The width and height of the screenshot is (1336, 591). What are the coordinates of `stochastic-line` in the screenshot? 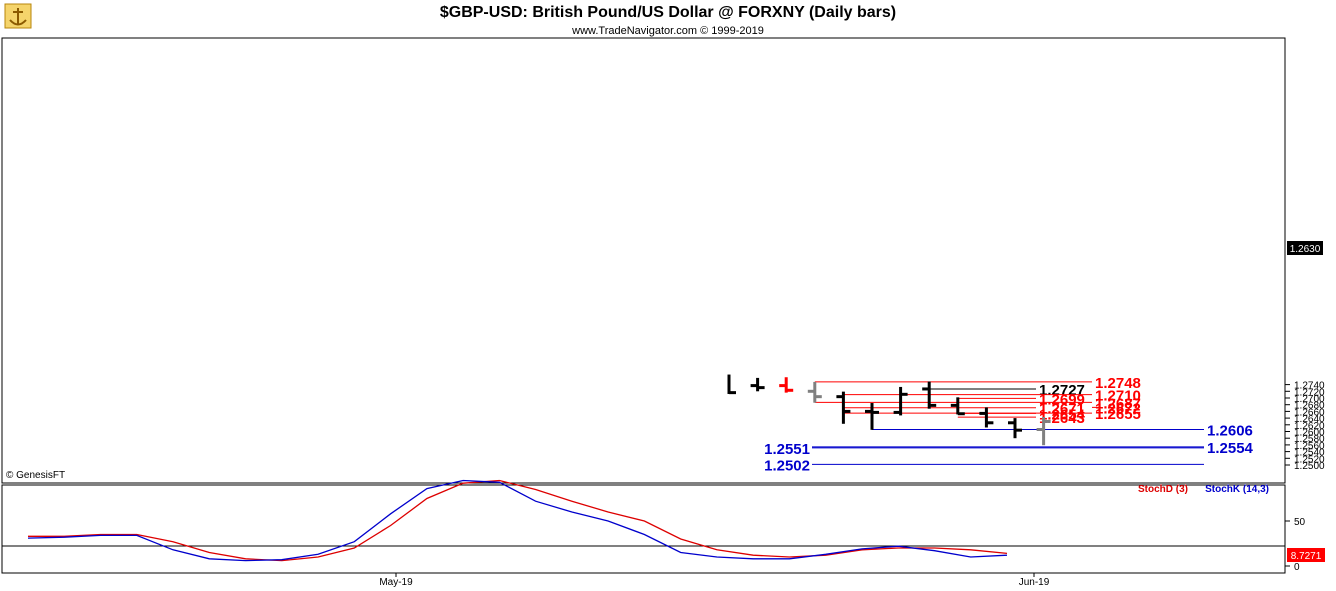 It's located at (518, 520).